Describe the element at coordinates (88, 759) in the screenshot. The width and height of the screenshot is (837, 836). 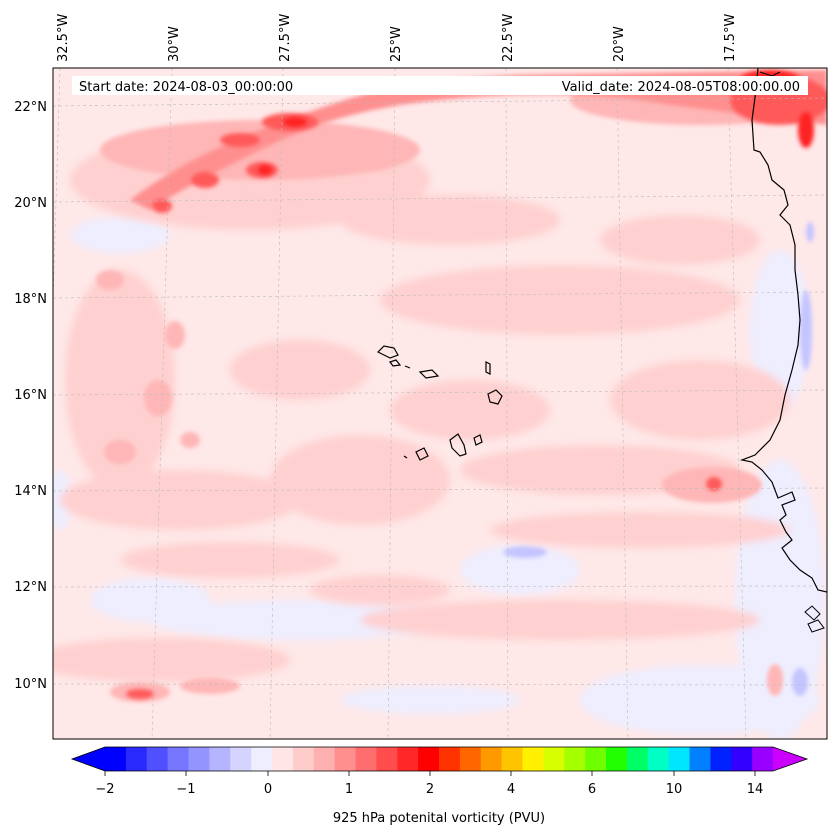
I see `colorbar-extend-low` at that location.